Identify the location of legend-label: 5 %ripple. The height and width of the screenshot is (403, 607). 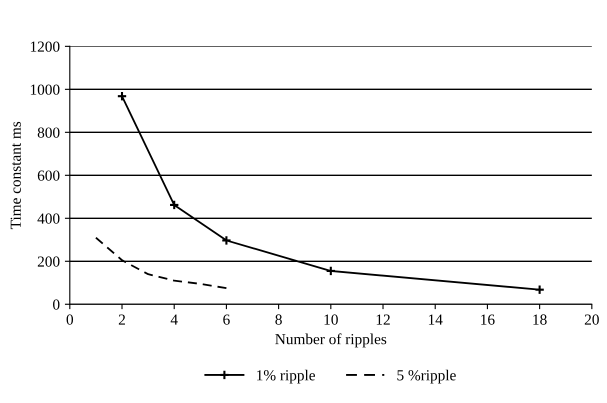
(426, 377).